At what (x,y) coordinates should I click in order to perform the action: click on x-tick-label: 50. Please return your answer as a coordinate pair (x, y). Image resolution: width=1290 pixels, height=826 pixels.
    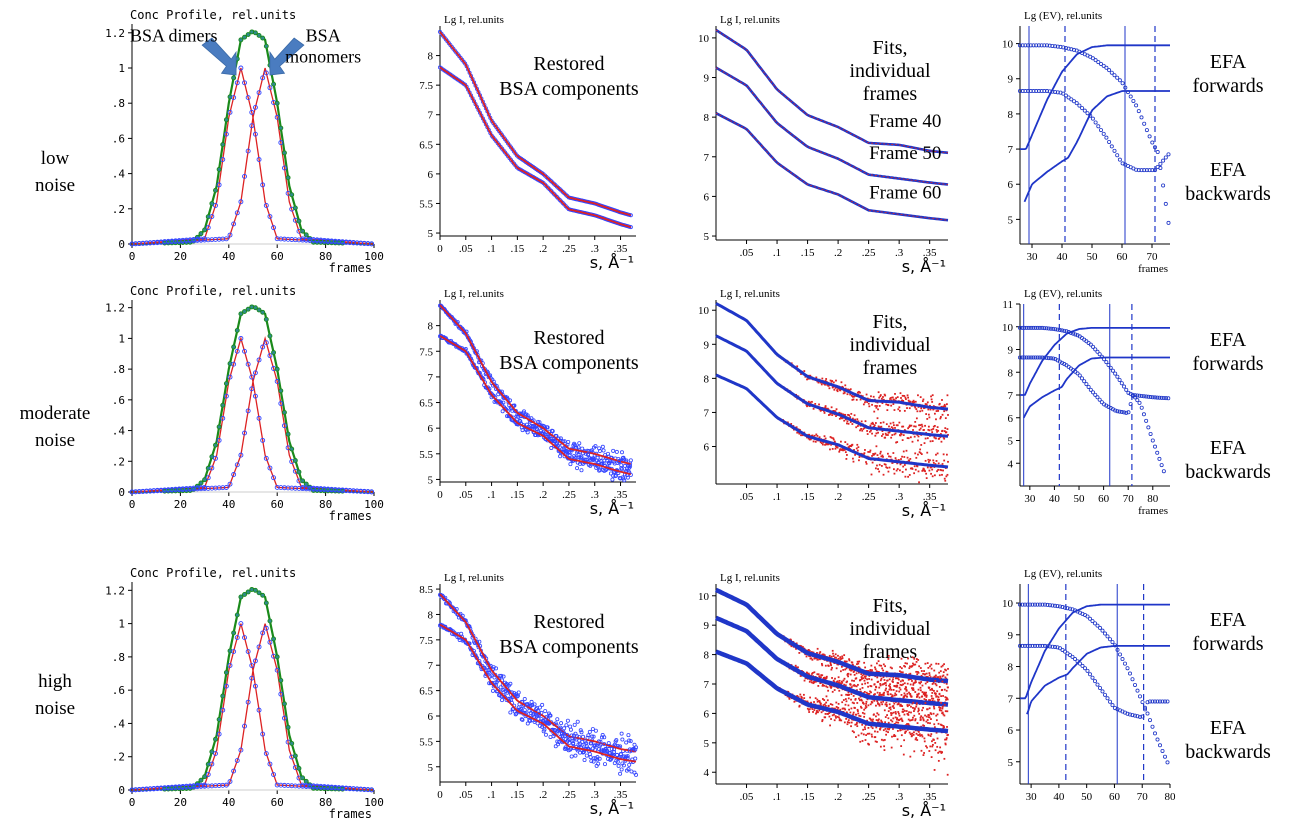
    Looking at the image, I should click on (1093, 257).